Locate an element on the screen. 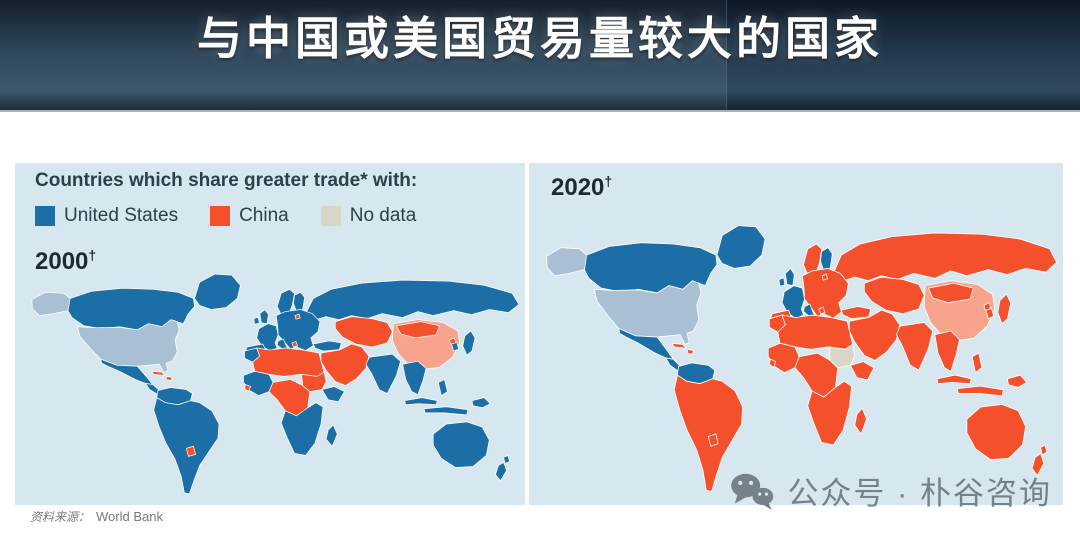 The width and height of the screenshot is (1080, 533). legend-item-china: China is located at coordinates (249, 216).